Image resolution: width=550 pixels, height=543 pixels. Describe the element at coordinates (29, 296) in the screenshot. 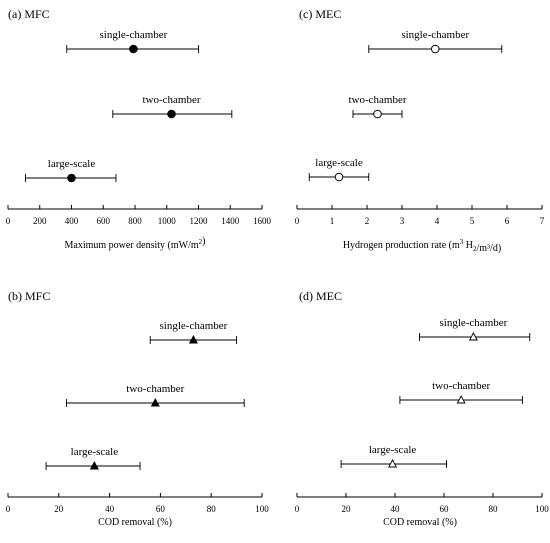

I see `panel-label: (b) MFC` at that location.